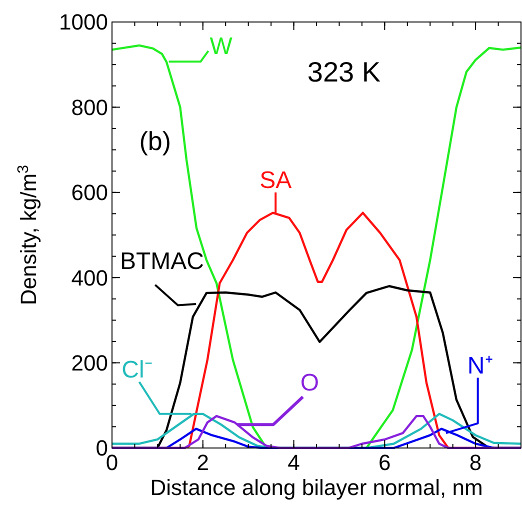  I want to click on y-tick-label: 800, so click(89, 107).